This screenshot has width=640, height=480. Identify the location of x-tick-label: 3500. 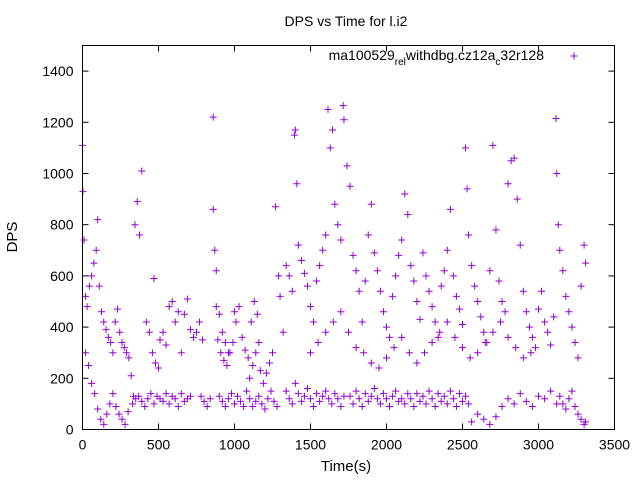
(614, 445).